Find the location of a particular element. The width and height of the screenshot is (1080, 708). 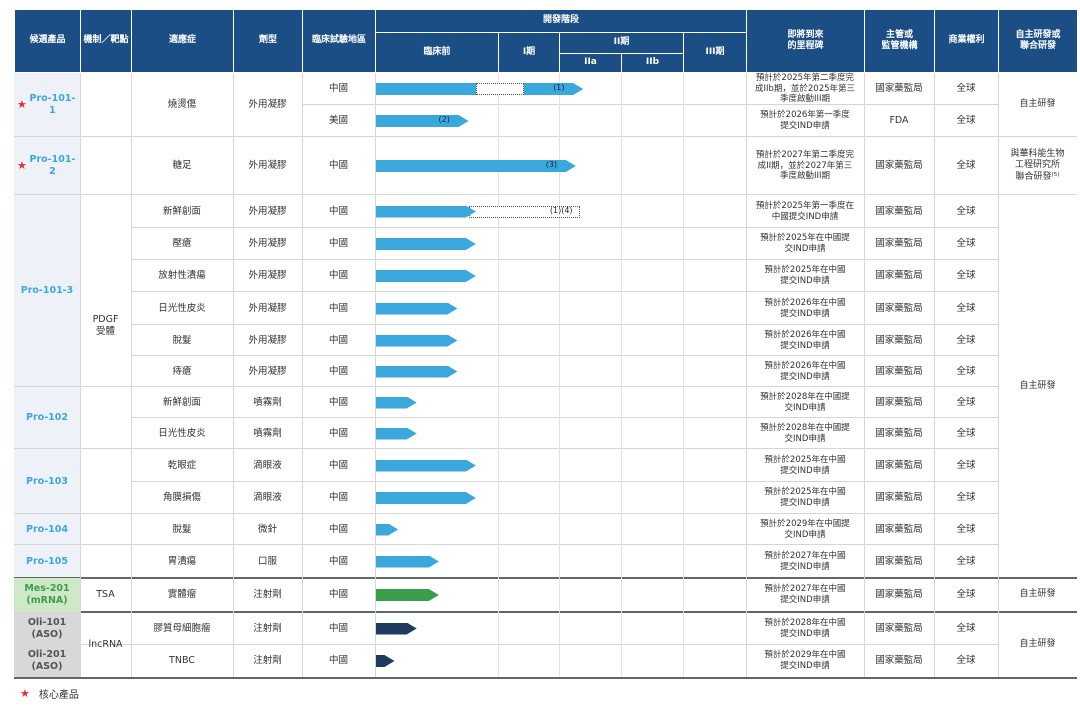

indication-cell: 胃潰瘍 is located at coordinates (182, 561).